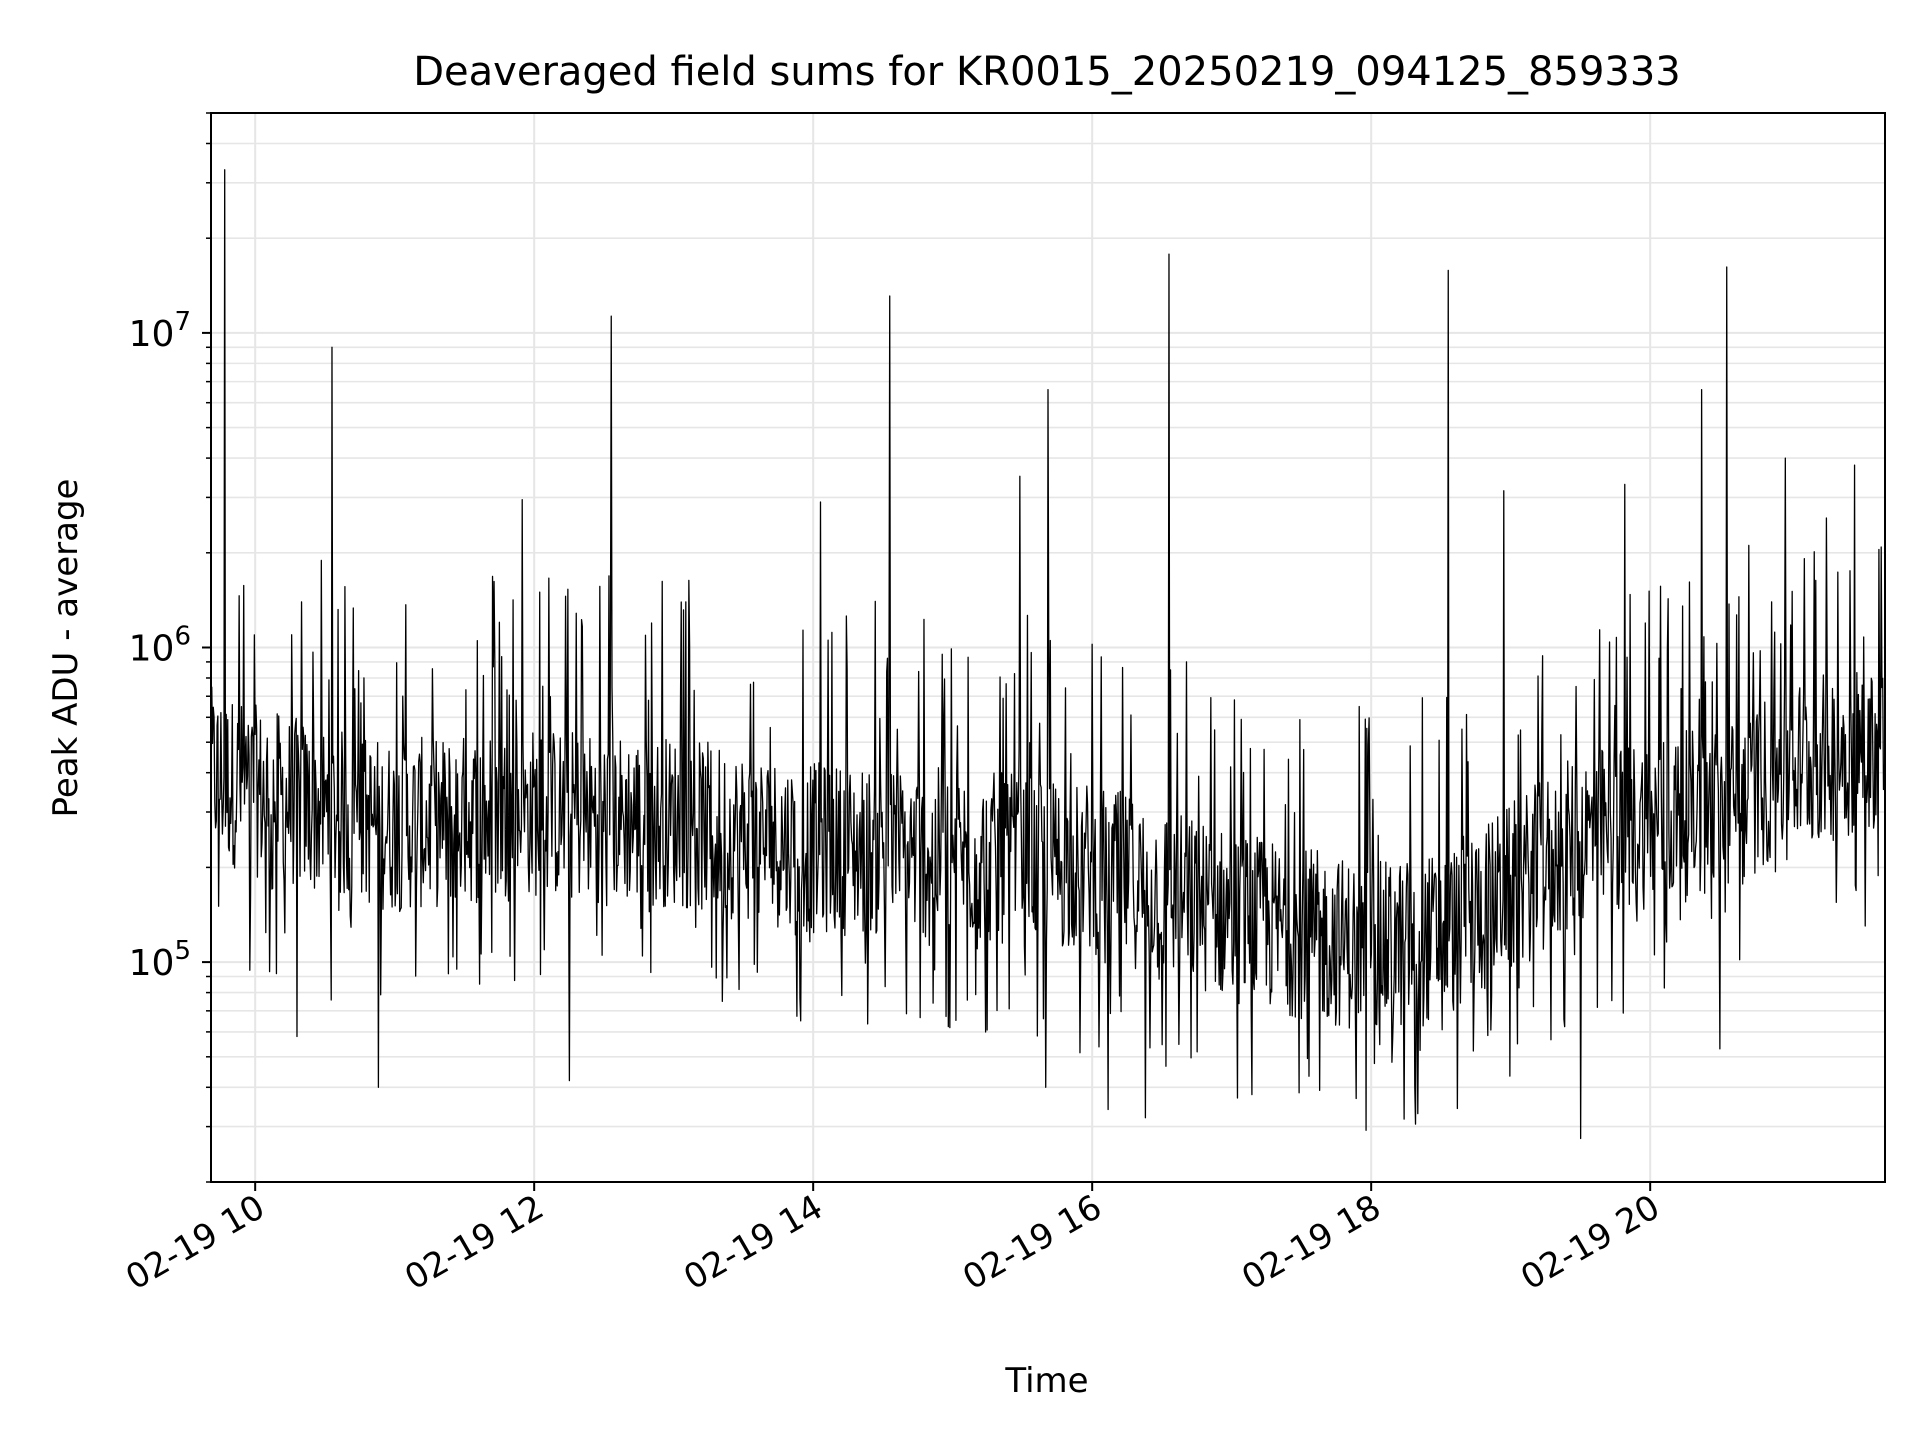  I want to click on y-axis-ticks: 10⁵ 10⁶ 10⁷, so click(170, 647).